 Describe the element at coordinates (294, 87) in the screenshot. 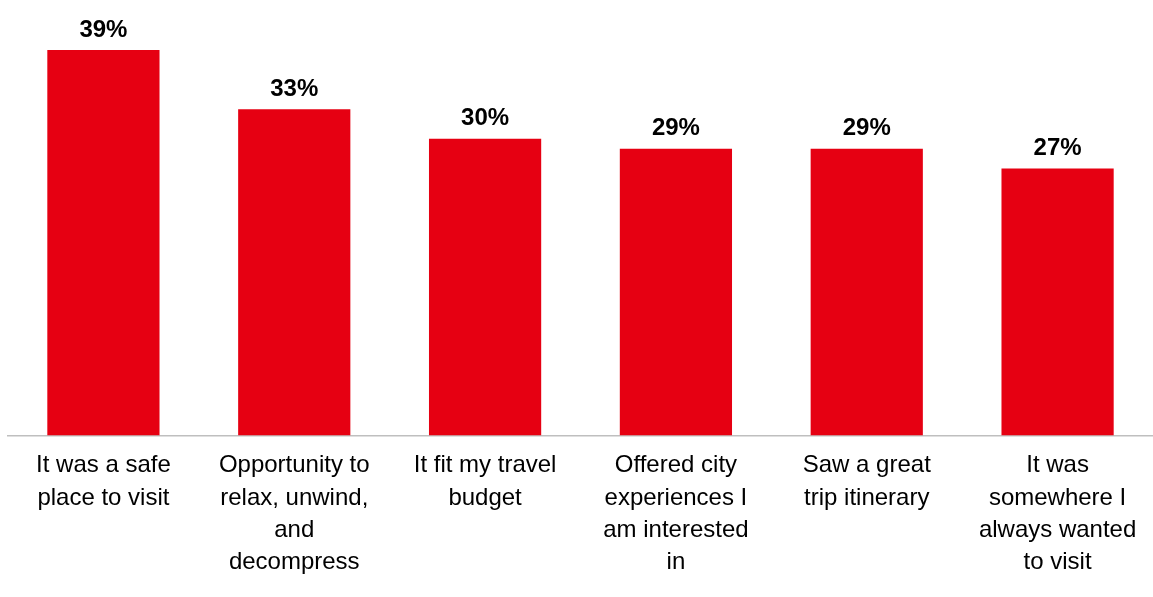

I see `data-label: 33%` at that location.